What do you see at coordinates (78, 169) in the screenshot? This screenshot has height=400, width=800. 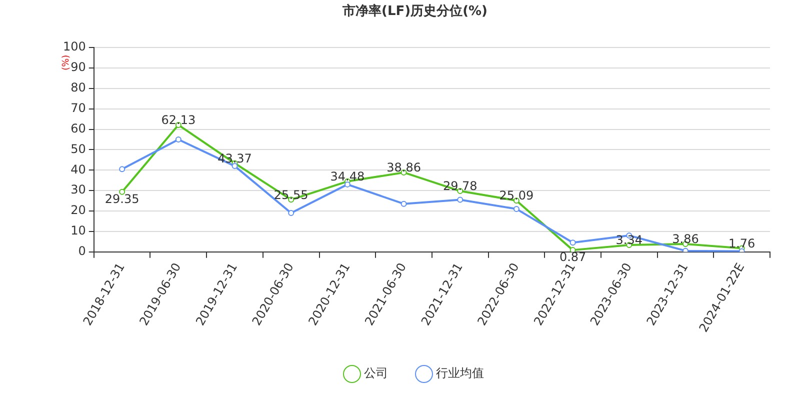 I see `y-tick-label: 40` at bounding box center [78, 169].